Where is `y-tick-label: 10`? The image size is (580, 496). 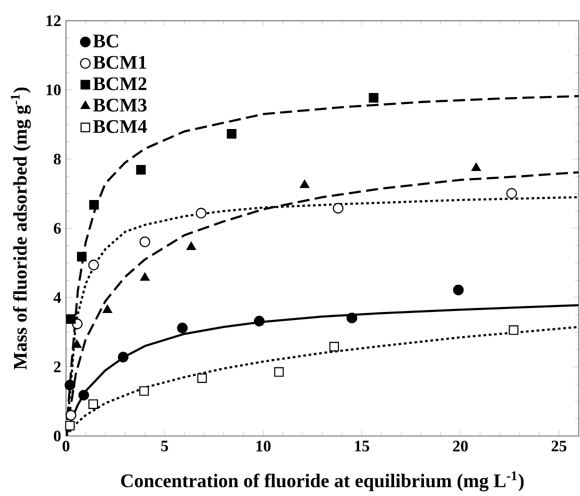 y-tick-label: 10 is located at coordinates (53, 90).